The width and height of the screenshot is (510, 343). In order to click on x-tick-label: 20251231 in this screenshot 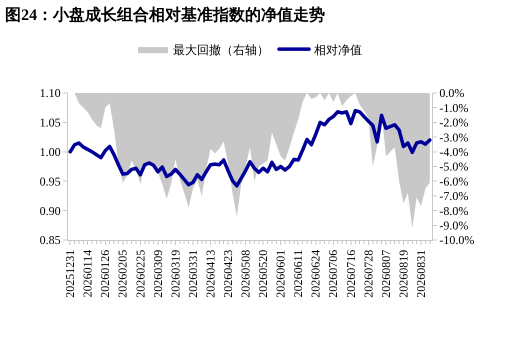, I will do `click(70, 274)`.